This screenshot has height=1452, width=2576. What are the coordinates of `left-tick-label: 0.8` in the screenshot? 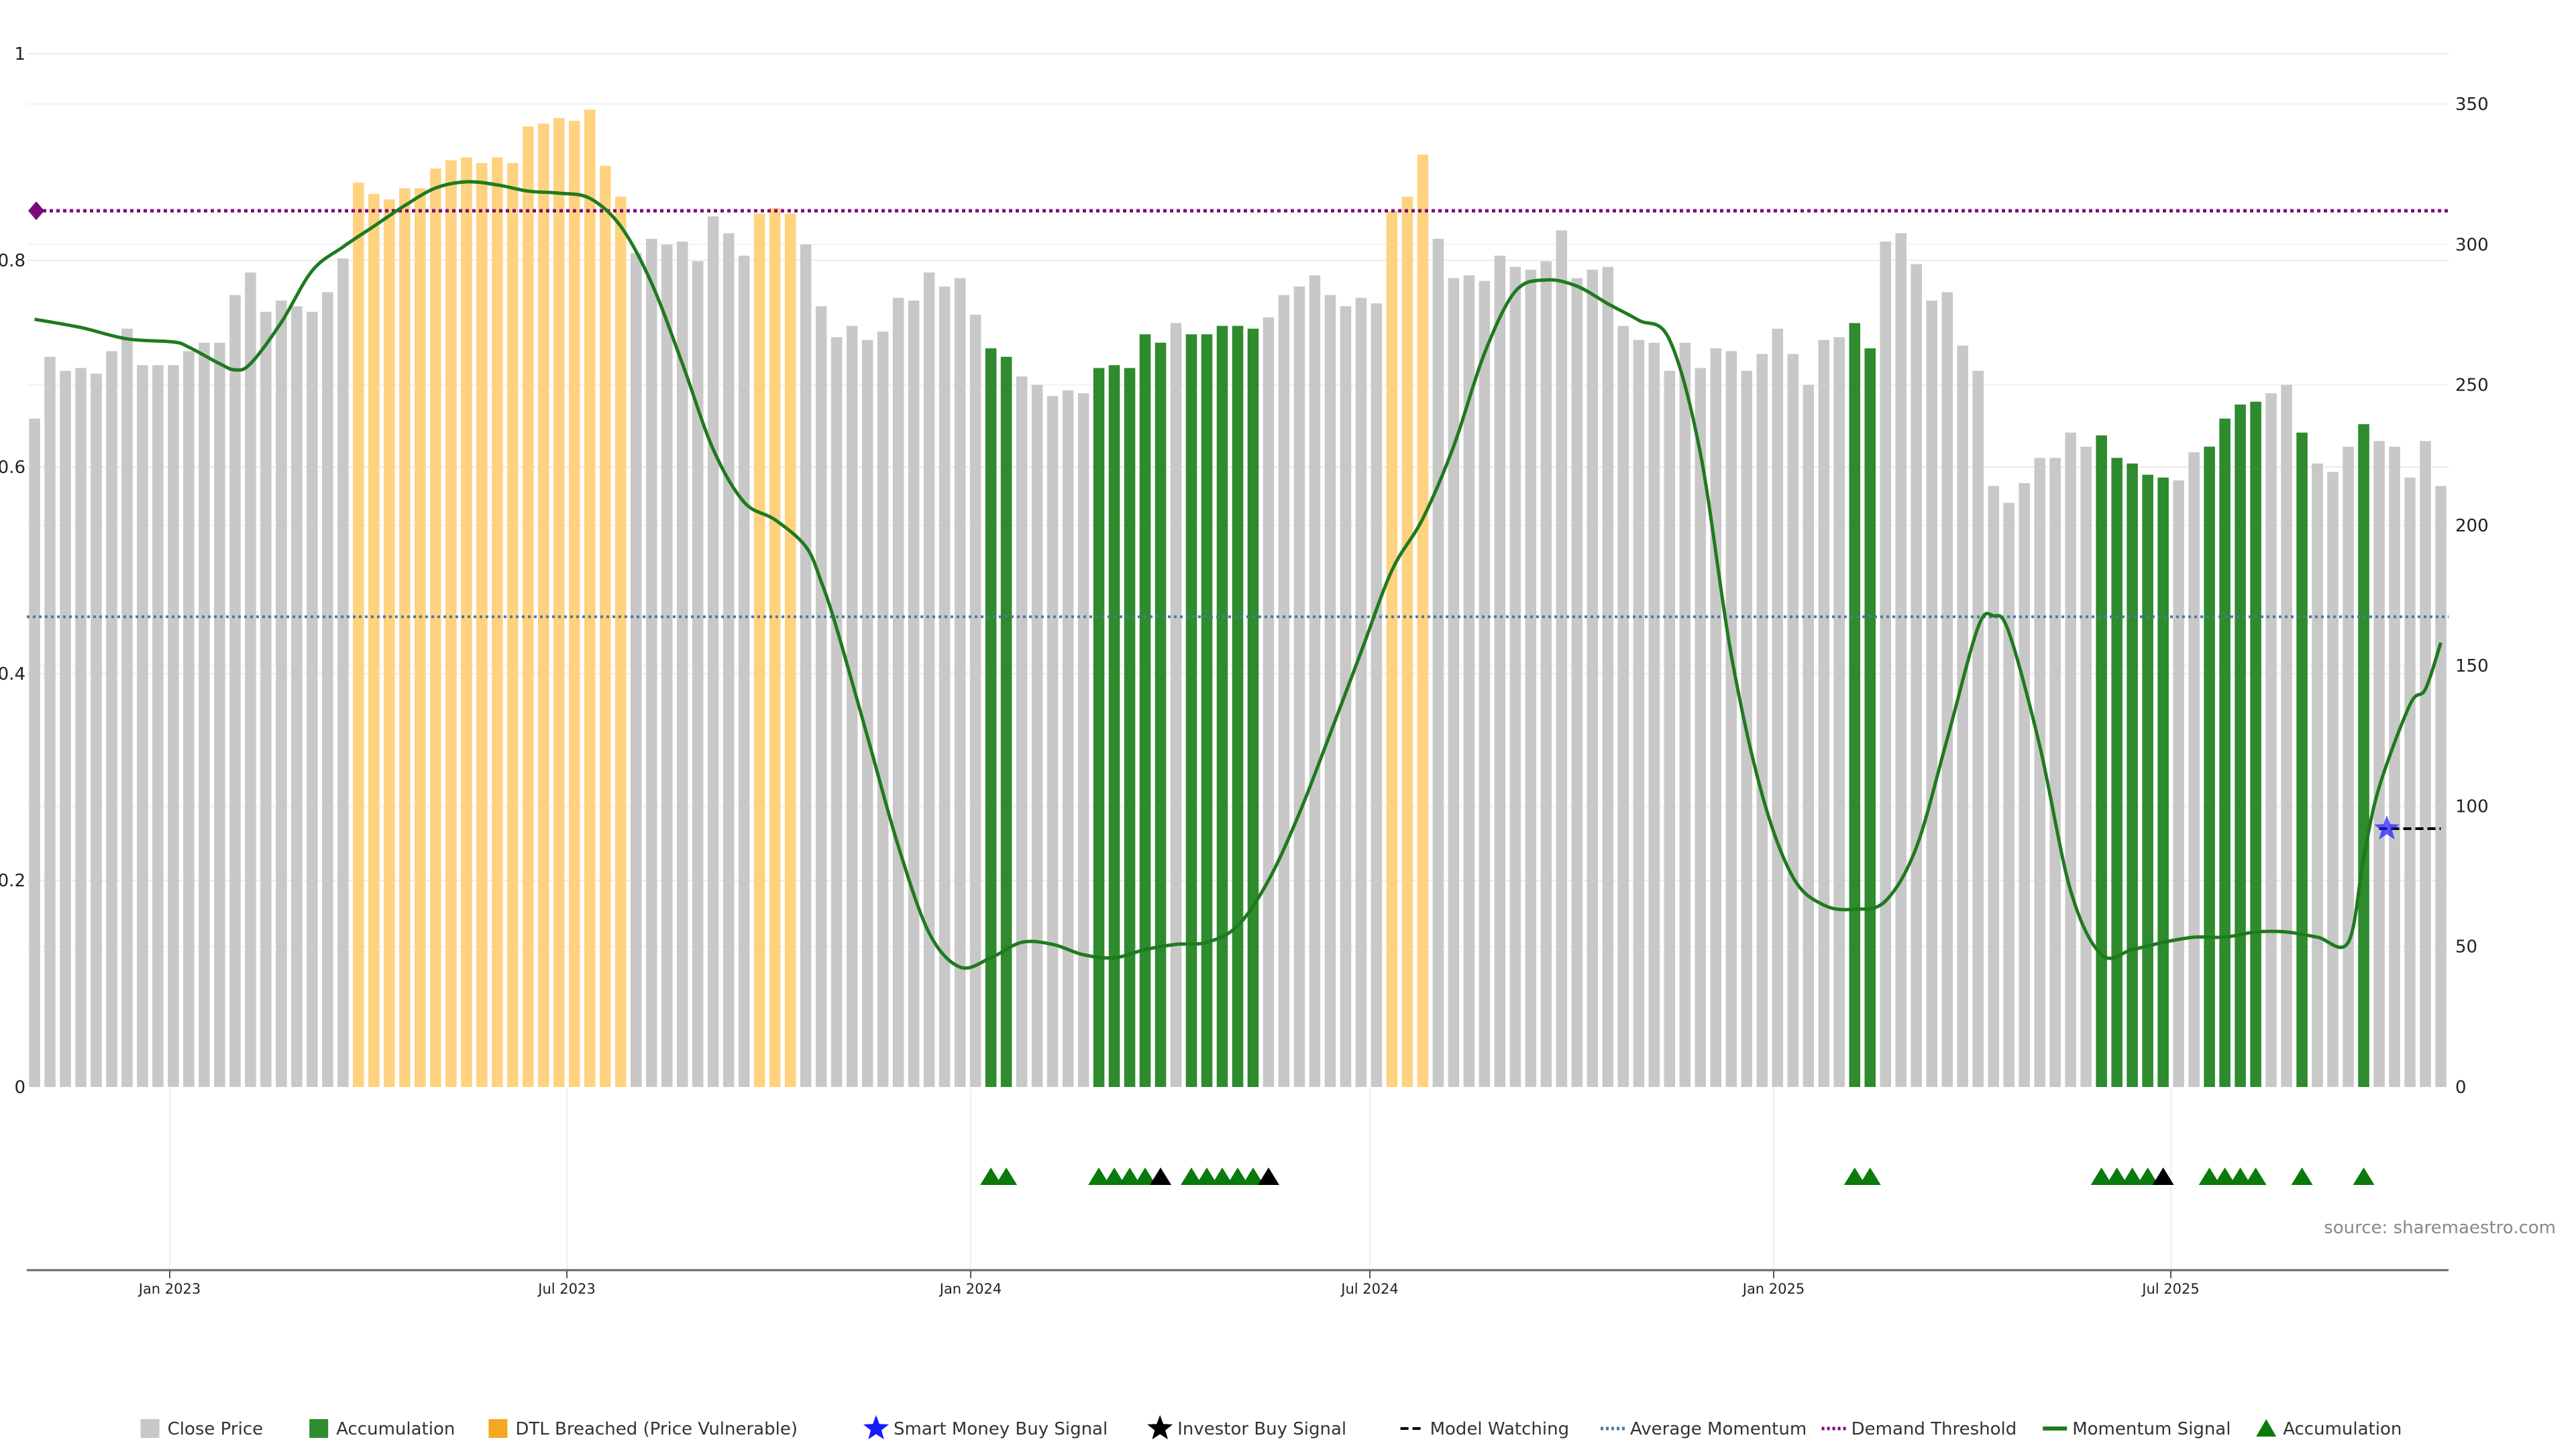 It's located at (12, 261).